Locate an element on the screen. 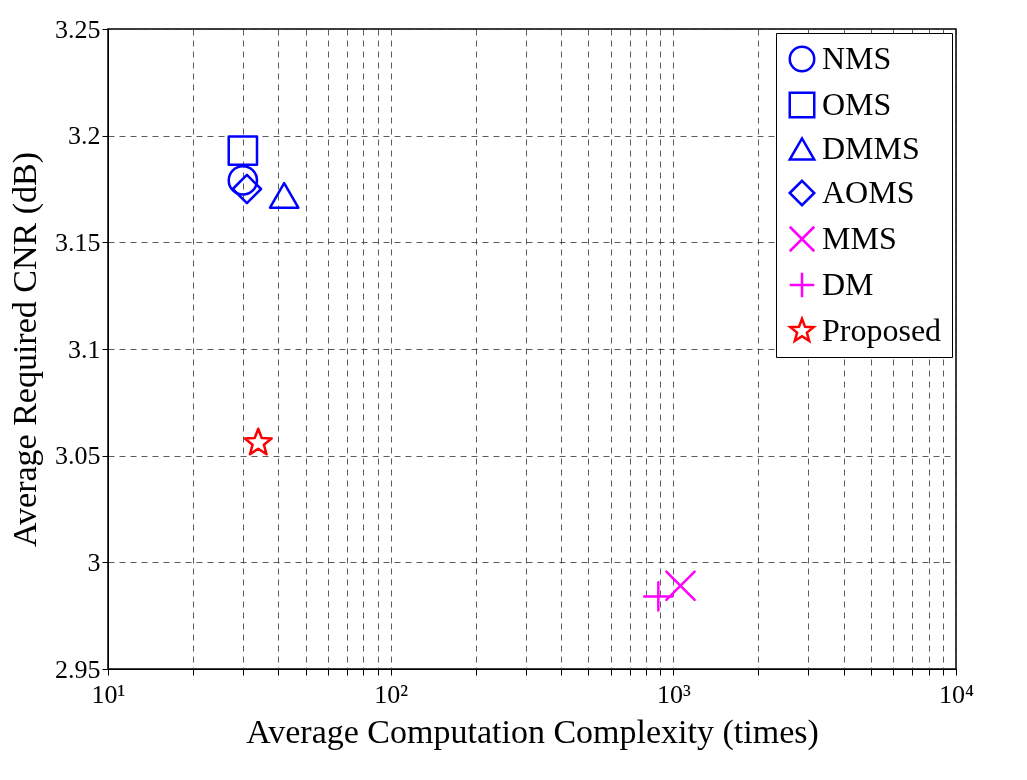 The width and height of the screenshot is (1027, 780). legend-label: Proposed is located at coordinates (882, 330).